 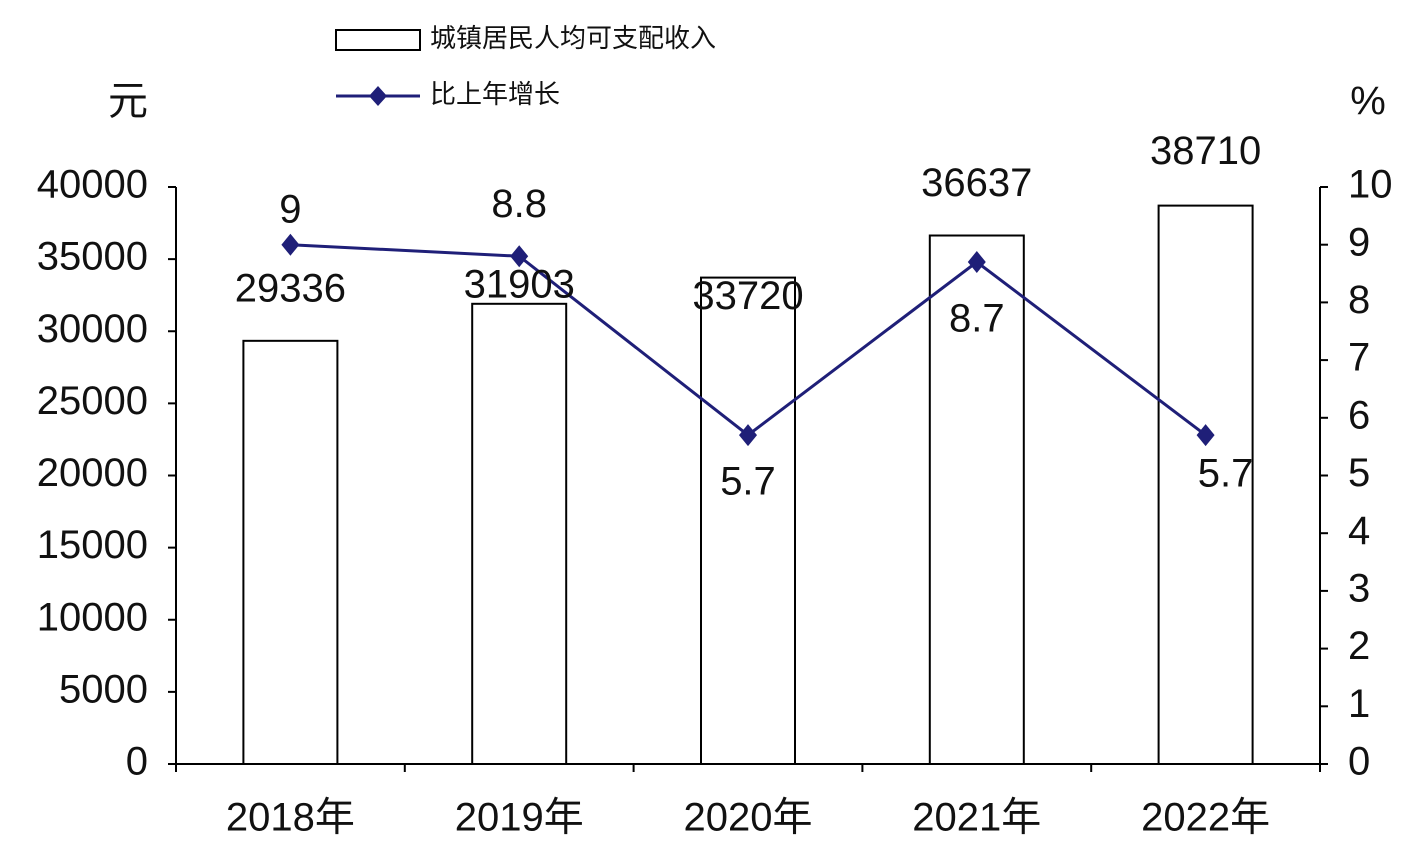 What do you see at coordinates (1370, 185) in the screenshot?
I see `y2-tick-label: 10` at bounding box center [1370, 185].